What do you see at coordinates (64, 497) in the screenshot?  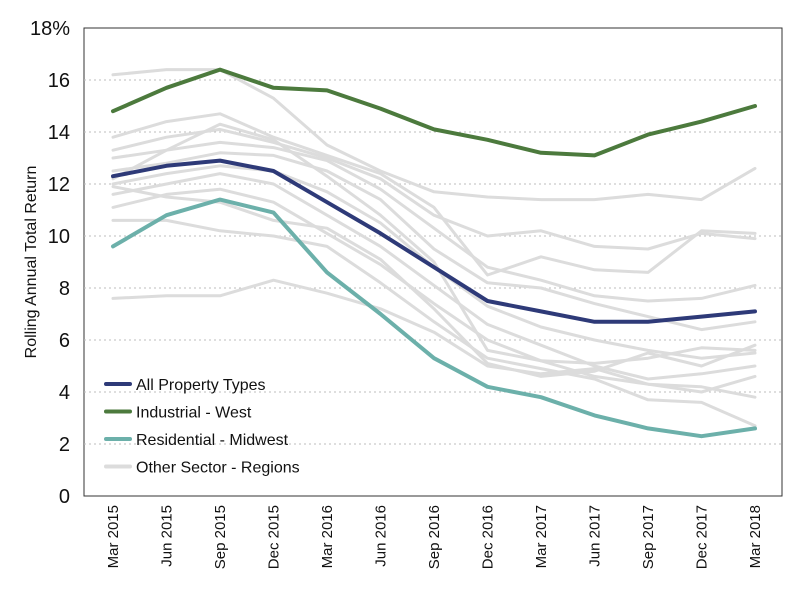 I see `y-tick-label: 0` at bounding box center [64, 497].